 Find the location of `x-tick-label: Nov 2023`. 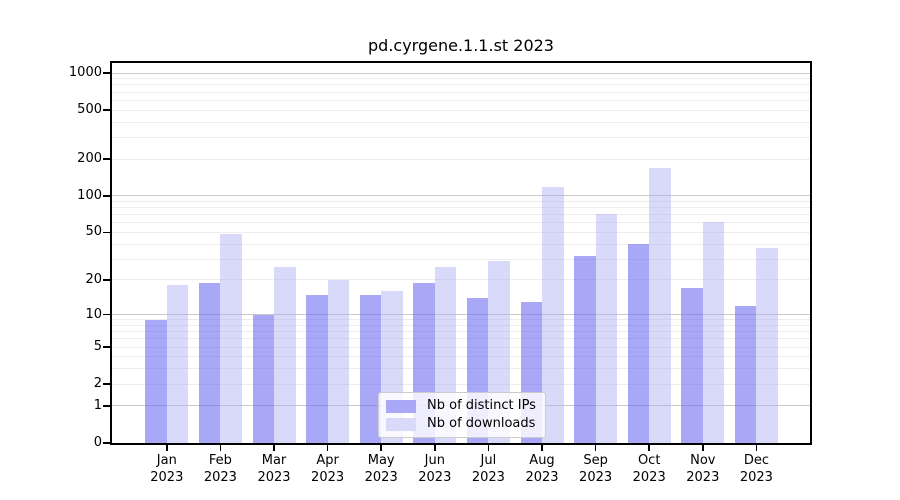

x-tick-label: Nov 2023 is located at coordinates (703, 469).